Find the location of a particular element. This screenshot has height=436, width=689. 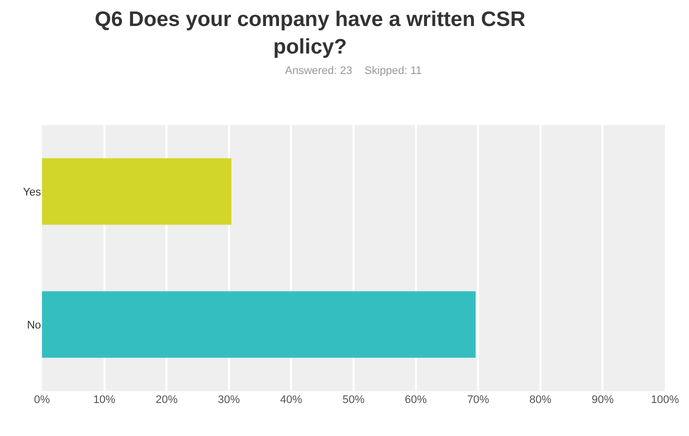

x-tick-label: 90% is located at coordinates (603, 400).